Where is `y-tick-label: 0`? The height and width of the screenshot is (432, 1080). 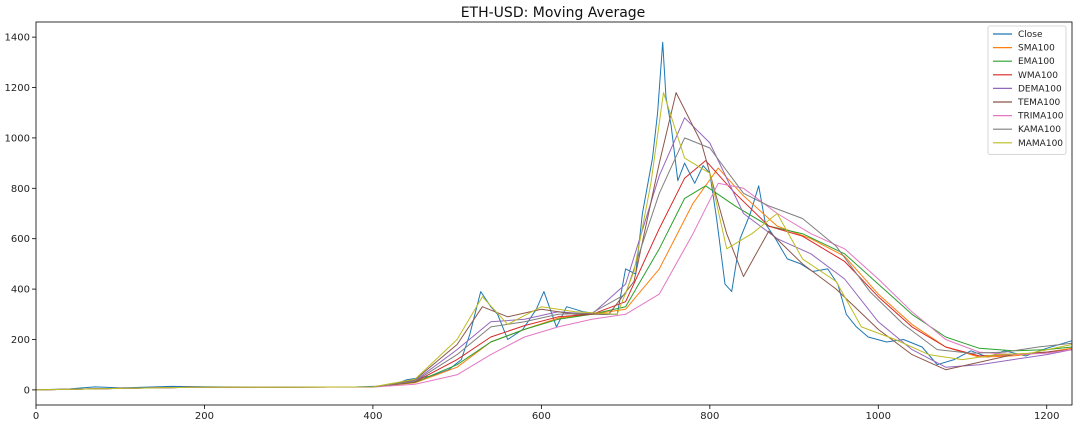
y-tick-label: 0 is located at coordinates (27, 390).